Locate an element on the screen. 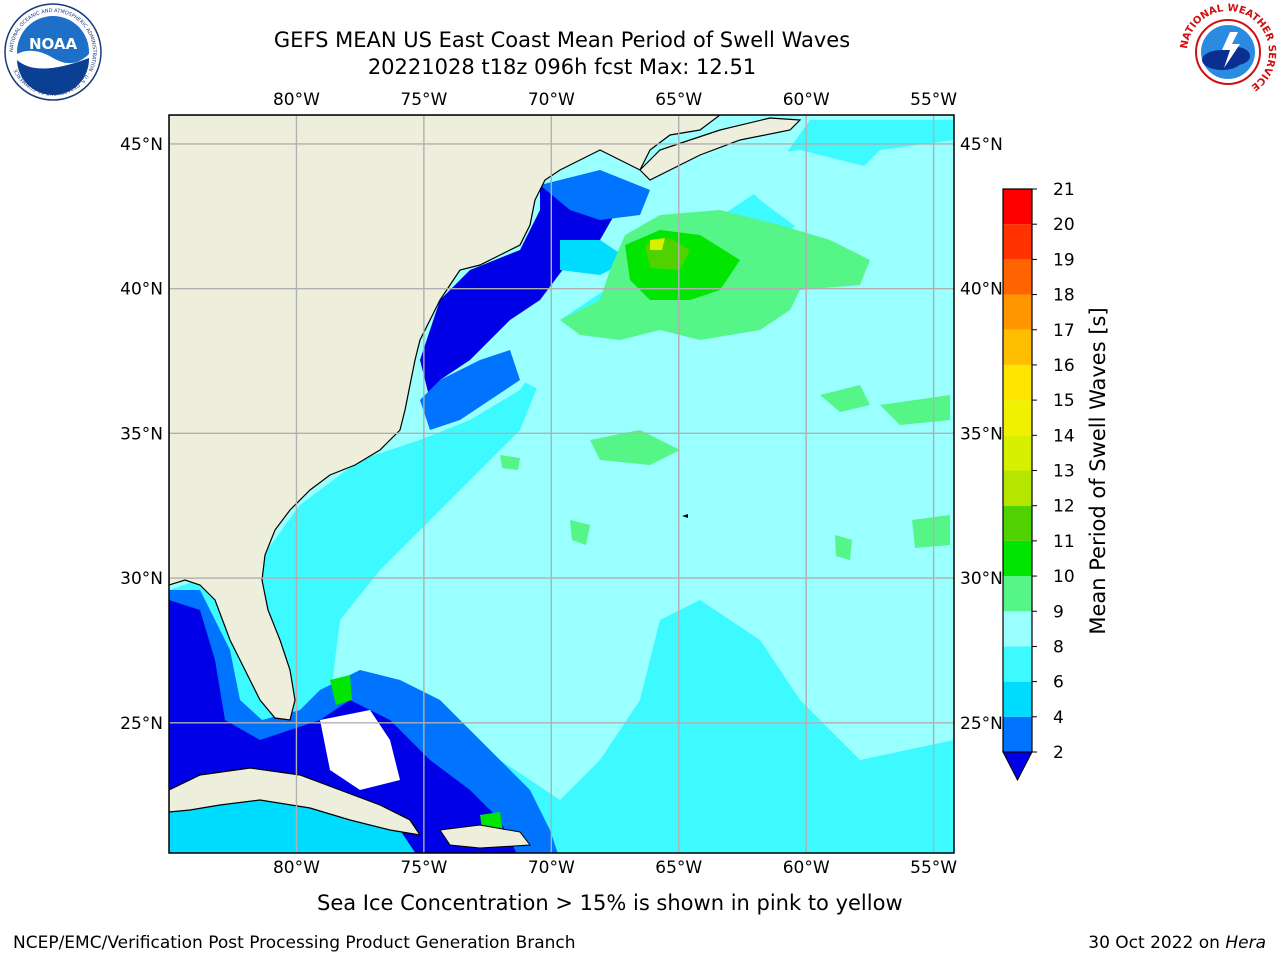 This screenshot has width=1280, height=960. svg-text: NOAA is located at coordinates (53, 44).